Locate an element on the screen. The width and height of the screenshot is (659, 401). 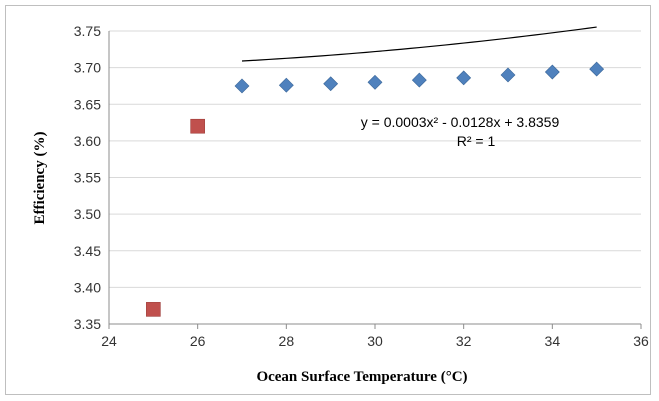
y-tick-label: 3.65 is located at coordinates (87, 104).